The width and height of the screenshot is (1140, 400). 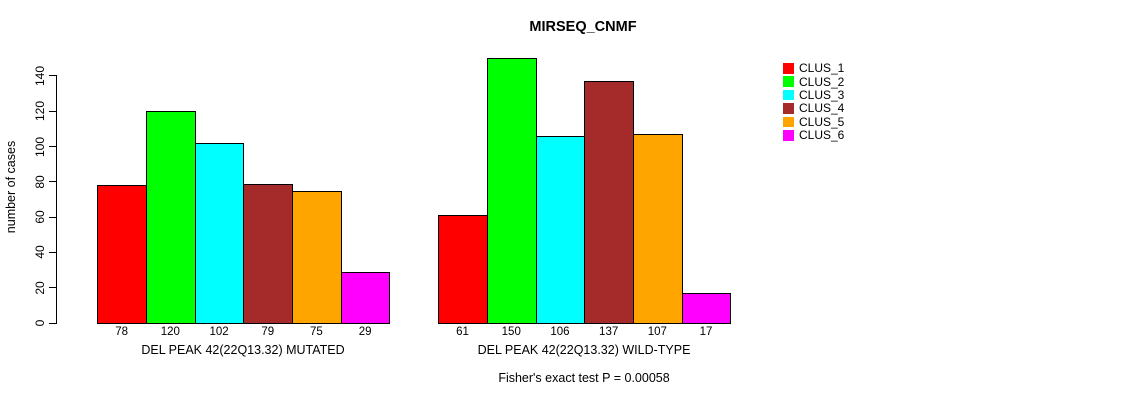 I want to click on bar-value-label: 102, so click(x=219, y=332).